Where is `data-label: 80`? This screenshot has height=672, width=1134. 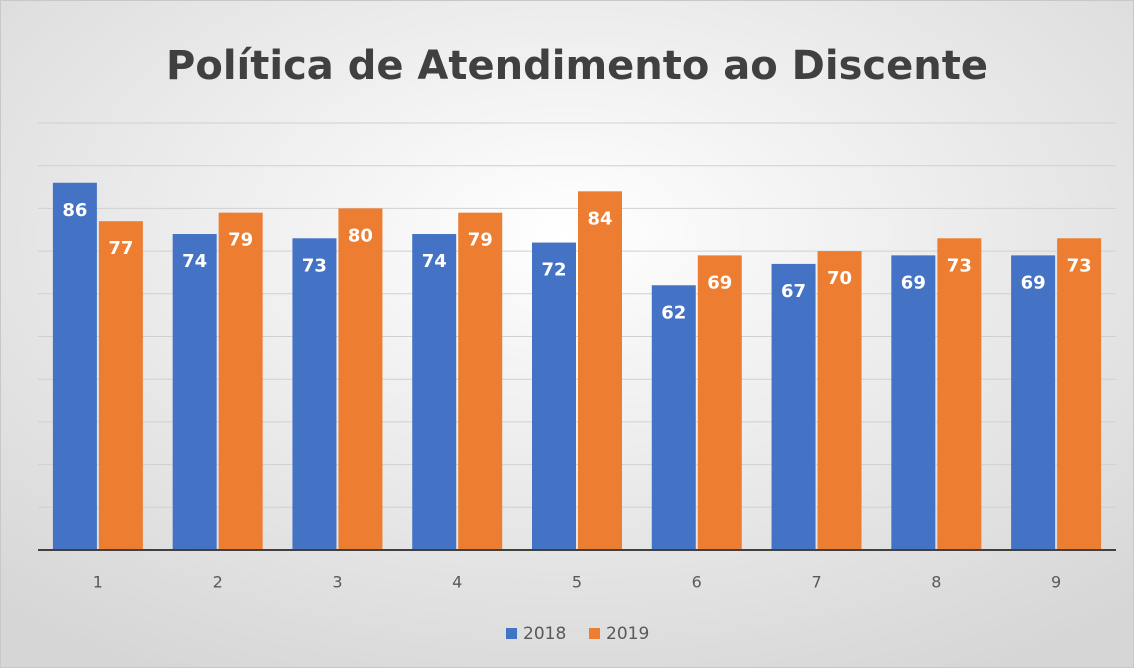 data-label: 80 is located at coordinates (360, 235).